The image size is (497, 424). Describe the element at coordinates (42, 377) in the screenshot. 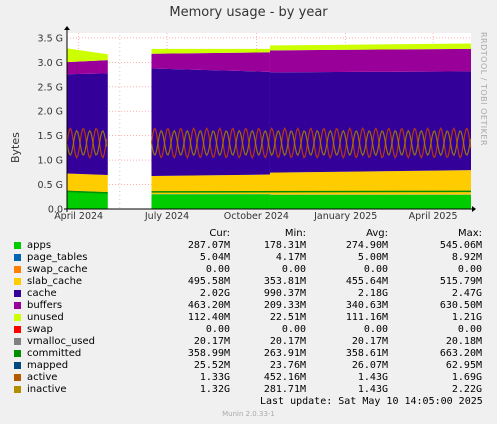

I see `legend-label: active` at that location.